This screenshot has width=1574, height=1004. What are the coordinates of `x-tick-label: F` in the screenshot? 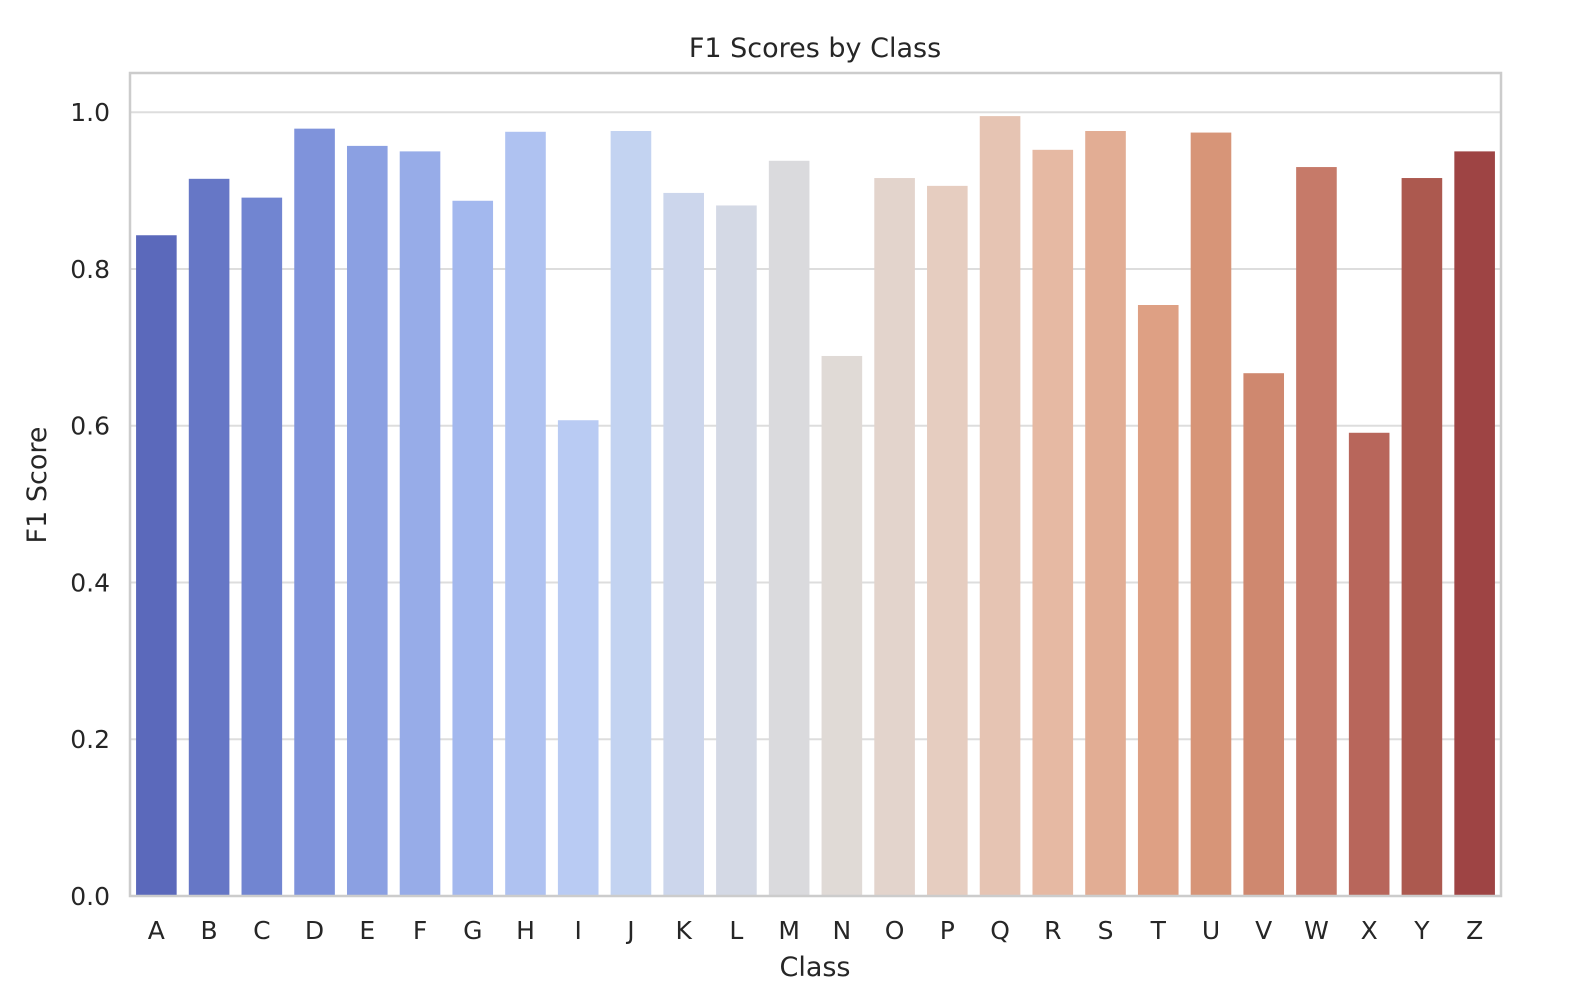 It's located at (420, 930).